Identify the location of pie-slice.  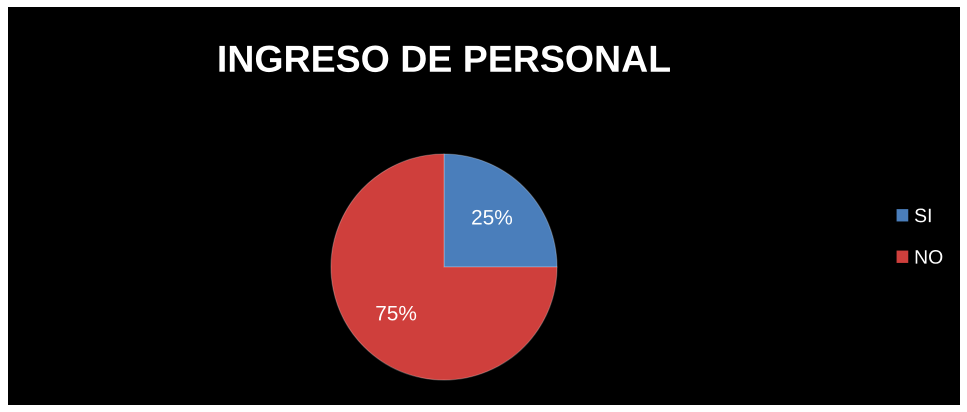
(444, 267).